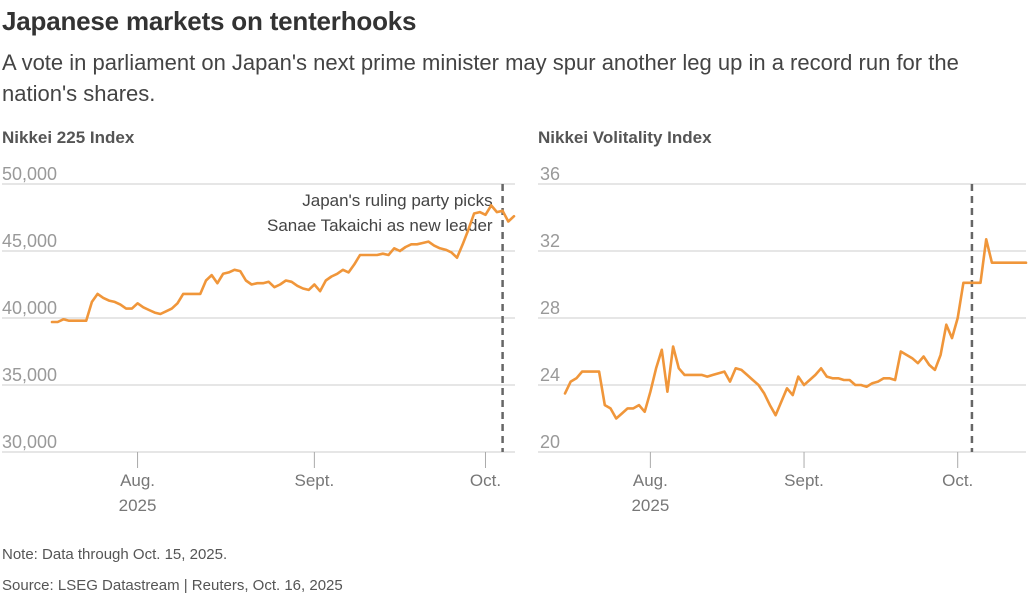  I want to click on nikkei-y-tick-label: 45,000, so click(29, 241).